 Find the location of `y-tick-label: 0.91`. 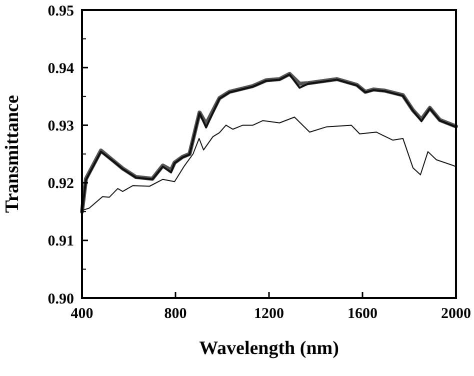

y-tick-label: 0.91 is located at coordinates (61, 242).